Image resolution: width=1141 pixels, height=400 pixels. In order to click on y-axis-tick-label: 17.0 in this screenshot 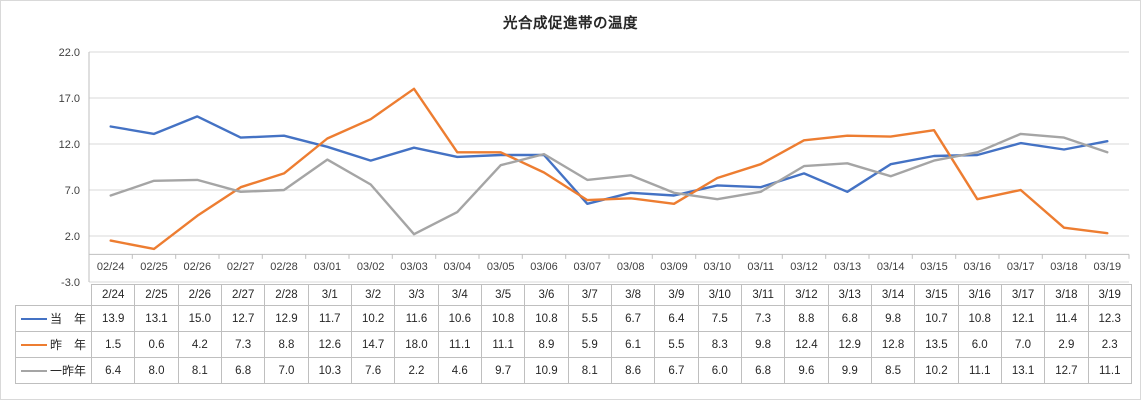, I will do `click(69, 99)`.